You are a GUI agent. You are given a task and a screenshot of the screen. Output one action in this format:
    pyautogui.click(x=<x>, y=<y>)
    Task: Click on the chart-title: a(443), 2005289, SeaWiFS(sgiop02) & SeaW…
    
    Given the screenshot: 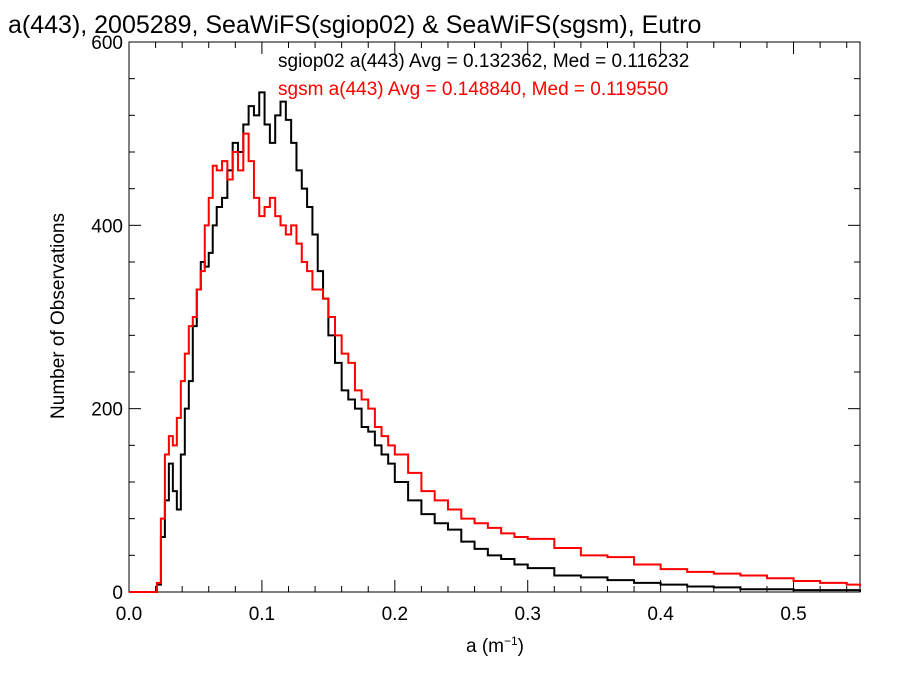 What is the action you would take?
    pyautogui.click(x=354, y=25)
    